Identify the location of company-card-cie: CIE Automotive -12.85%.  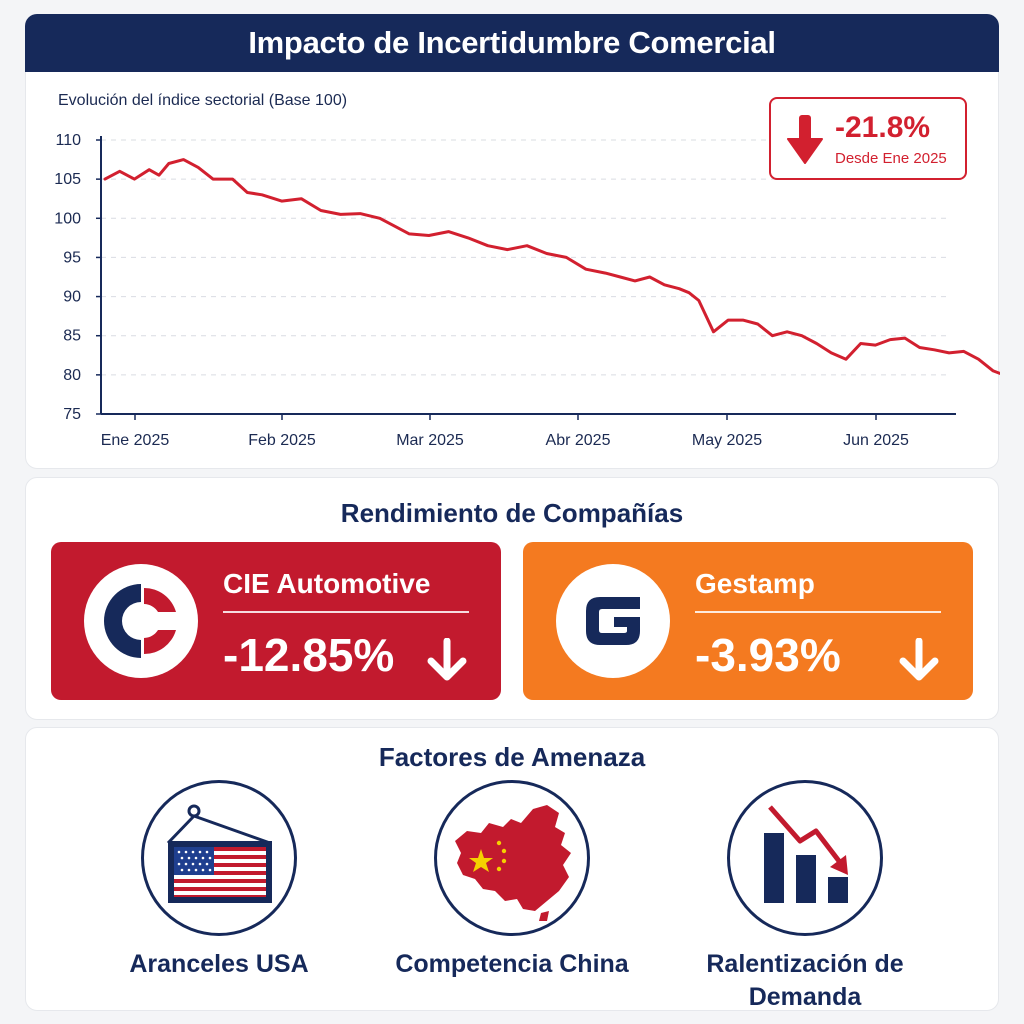
(276, 621).